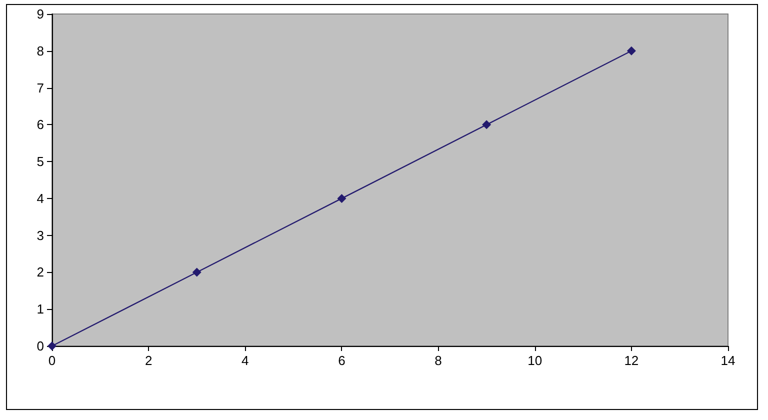 This screenshot has width=768, height=420. What do you see at coordinates (40, 14) in the screenshot?
I see `y-tick-label: 9` at bounding box center [40, 14].